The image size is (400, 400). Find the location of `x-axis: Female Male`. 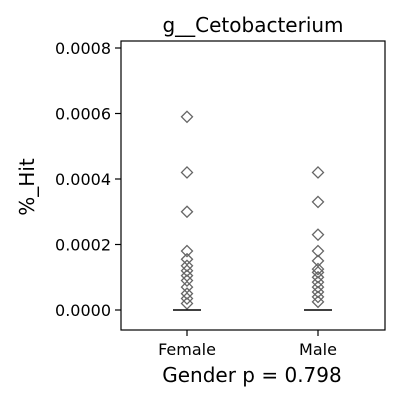

x-axis: Female Male is located at coordinates (247, 344).